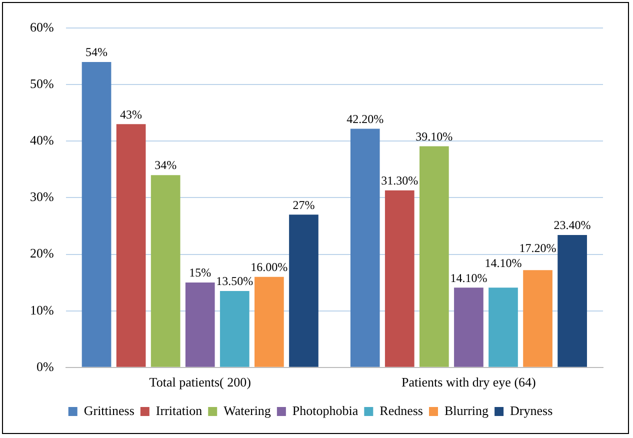 Image resolution: width=633 pixels, height=438 pixels. What do you see at coordinates (42, 140) in the screenshot?
I see `y-tick-label: 40%` at bounding box center [42, 140].